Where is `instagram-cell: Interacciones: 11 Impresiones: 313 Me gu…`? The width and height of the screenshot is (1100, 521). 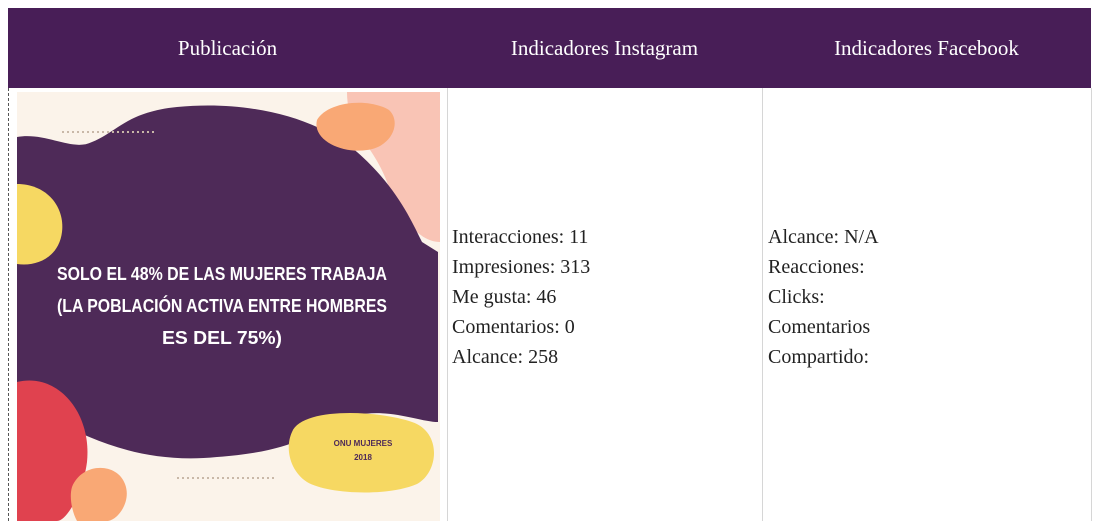 instagram-cell: Interacciones: 11 Impresiones: 313 Me gu… is located at coordinates (521, 297).